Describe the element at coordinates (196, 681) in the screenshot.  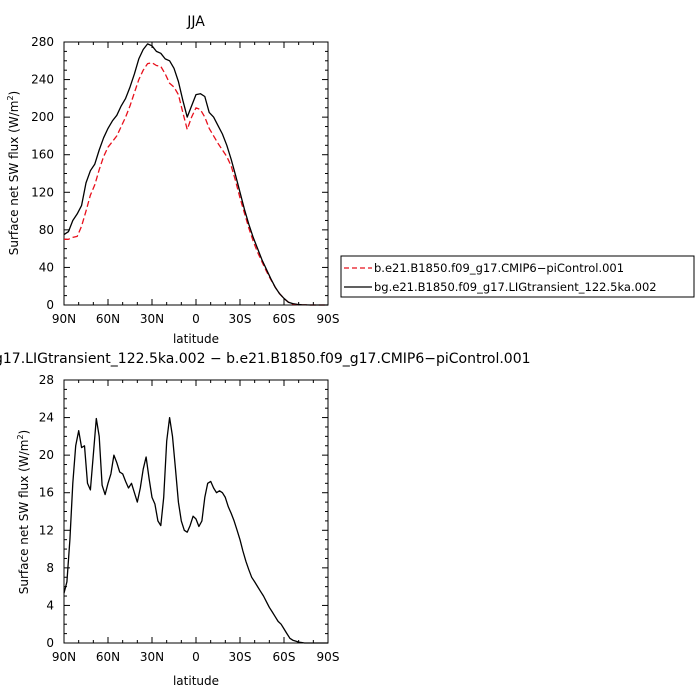
I see `bottom-panel-x-axis-label: latitude` at that location.